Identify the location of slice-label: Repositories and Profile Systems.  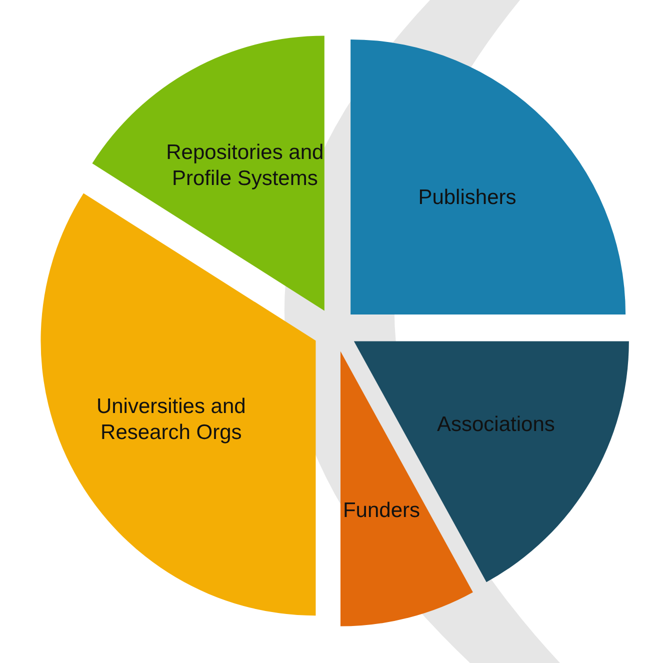
(245, 165).